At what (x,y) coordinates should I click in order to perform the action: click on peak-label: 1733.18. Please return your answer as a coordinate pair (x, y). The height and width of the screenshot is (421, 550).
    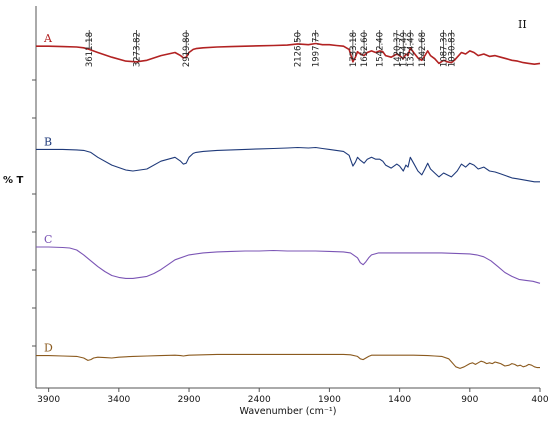
    Looking at the image, I should click on (354, 49).